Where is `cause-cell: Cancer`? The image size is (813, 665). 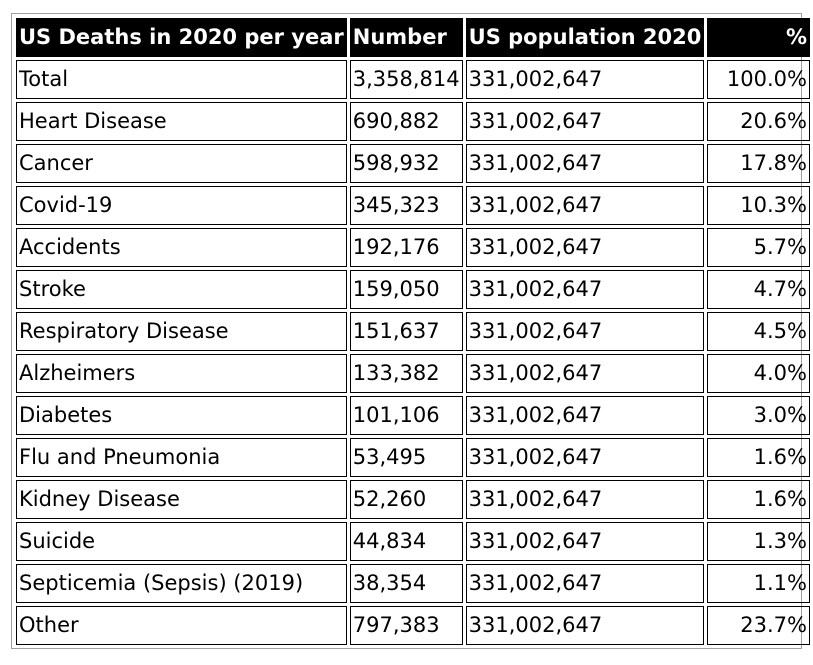
cause-cell: Cancer is located at coordinates (181, 163).